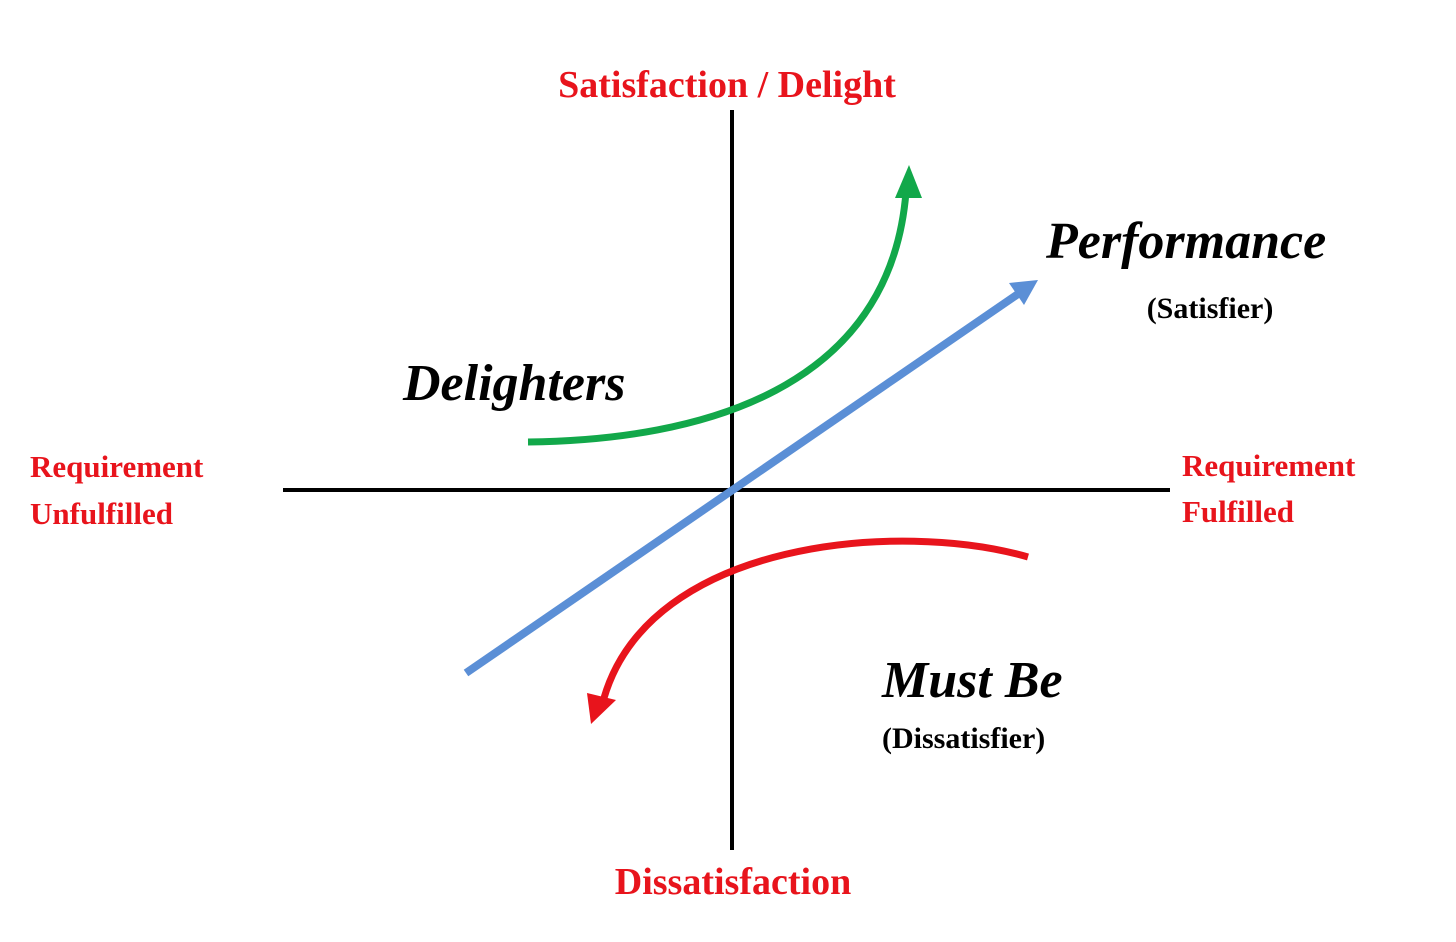 The image size is (1456, 942). I want to click on must-be-arrowhead, so click(601, 708).